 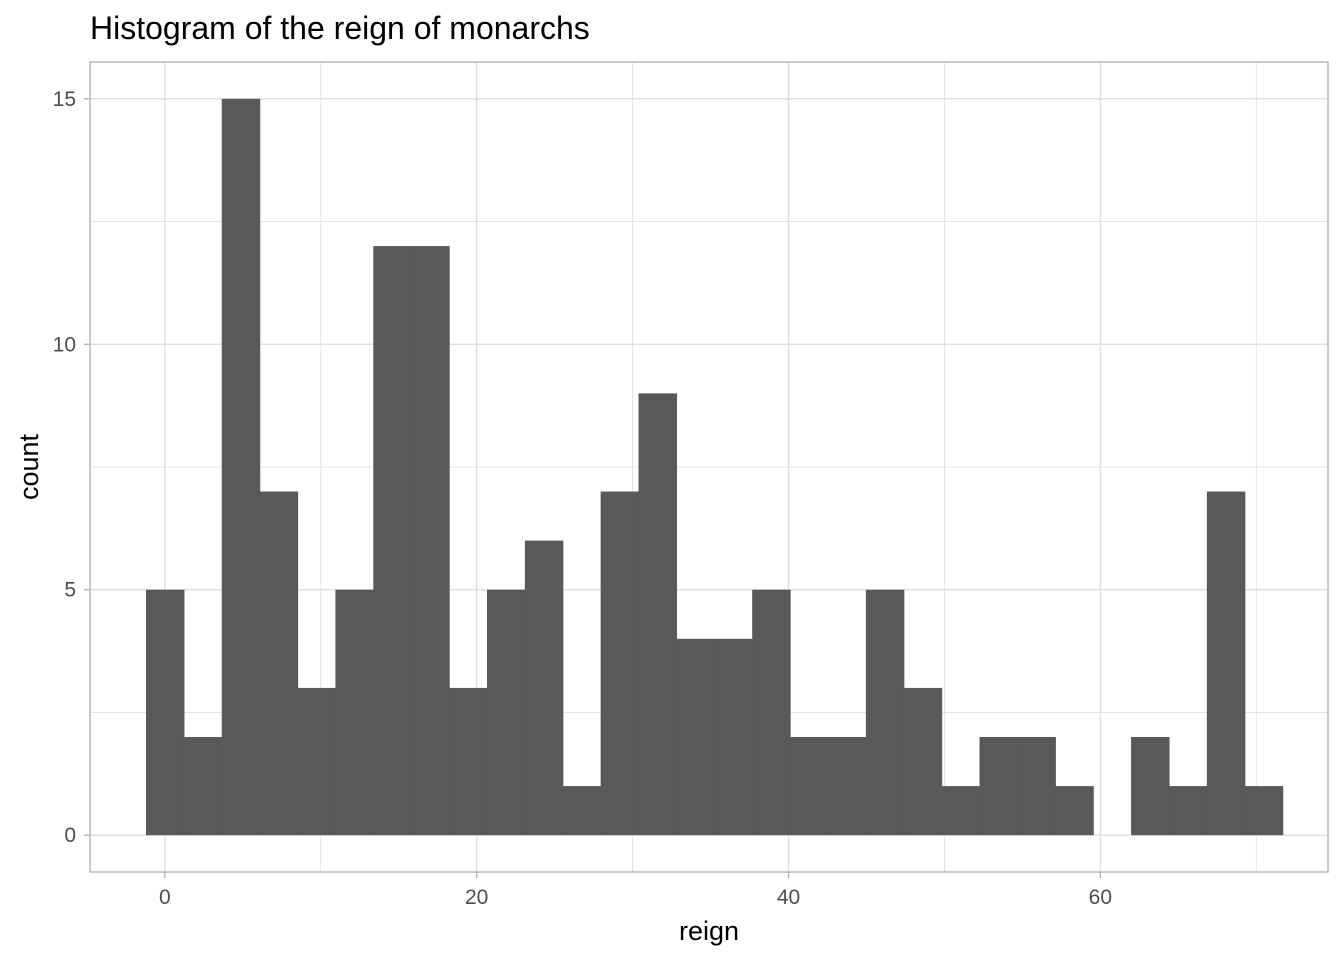 What do you see at coordinates (71, 467) in the screenshot?
I see `y-axis: 0 5 10 15` at bounding box center [71, 467].